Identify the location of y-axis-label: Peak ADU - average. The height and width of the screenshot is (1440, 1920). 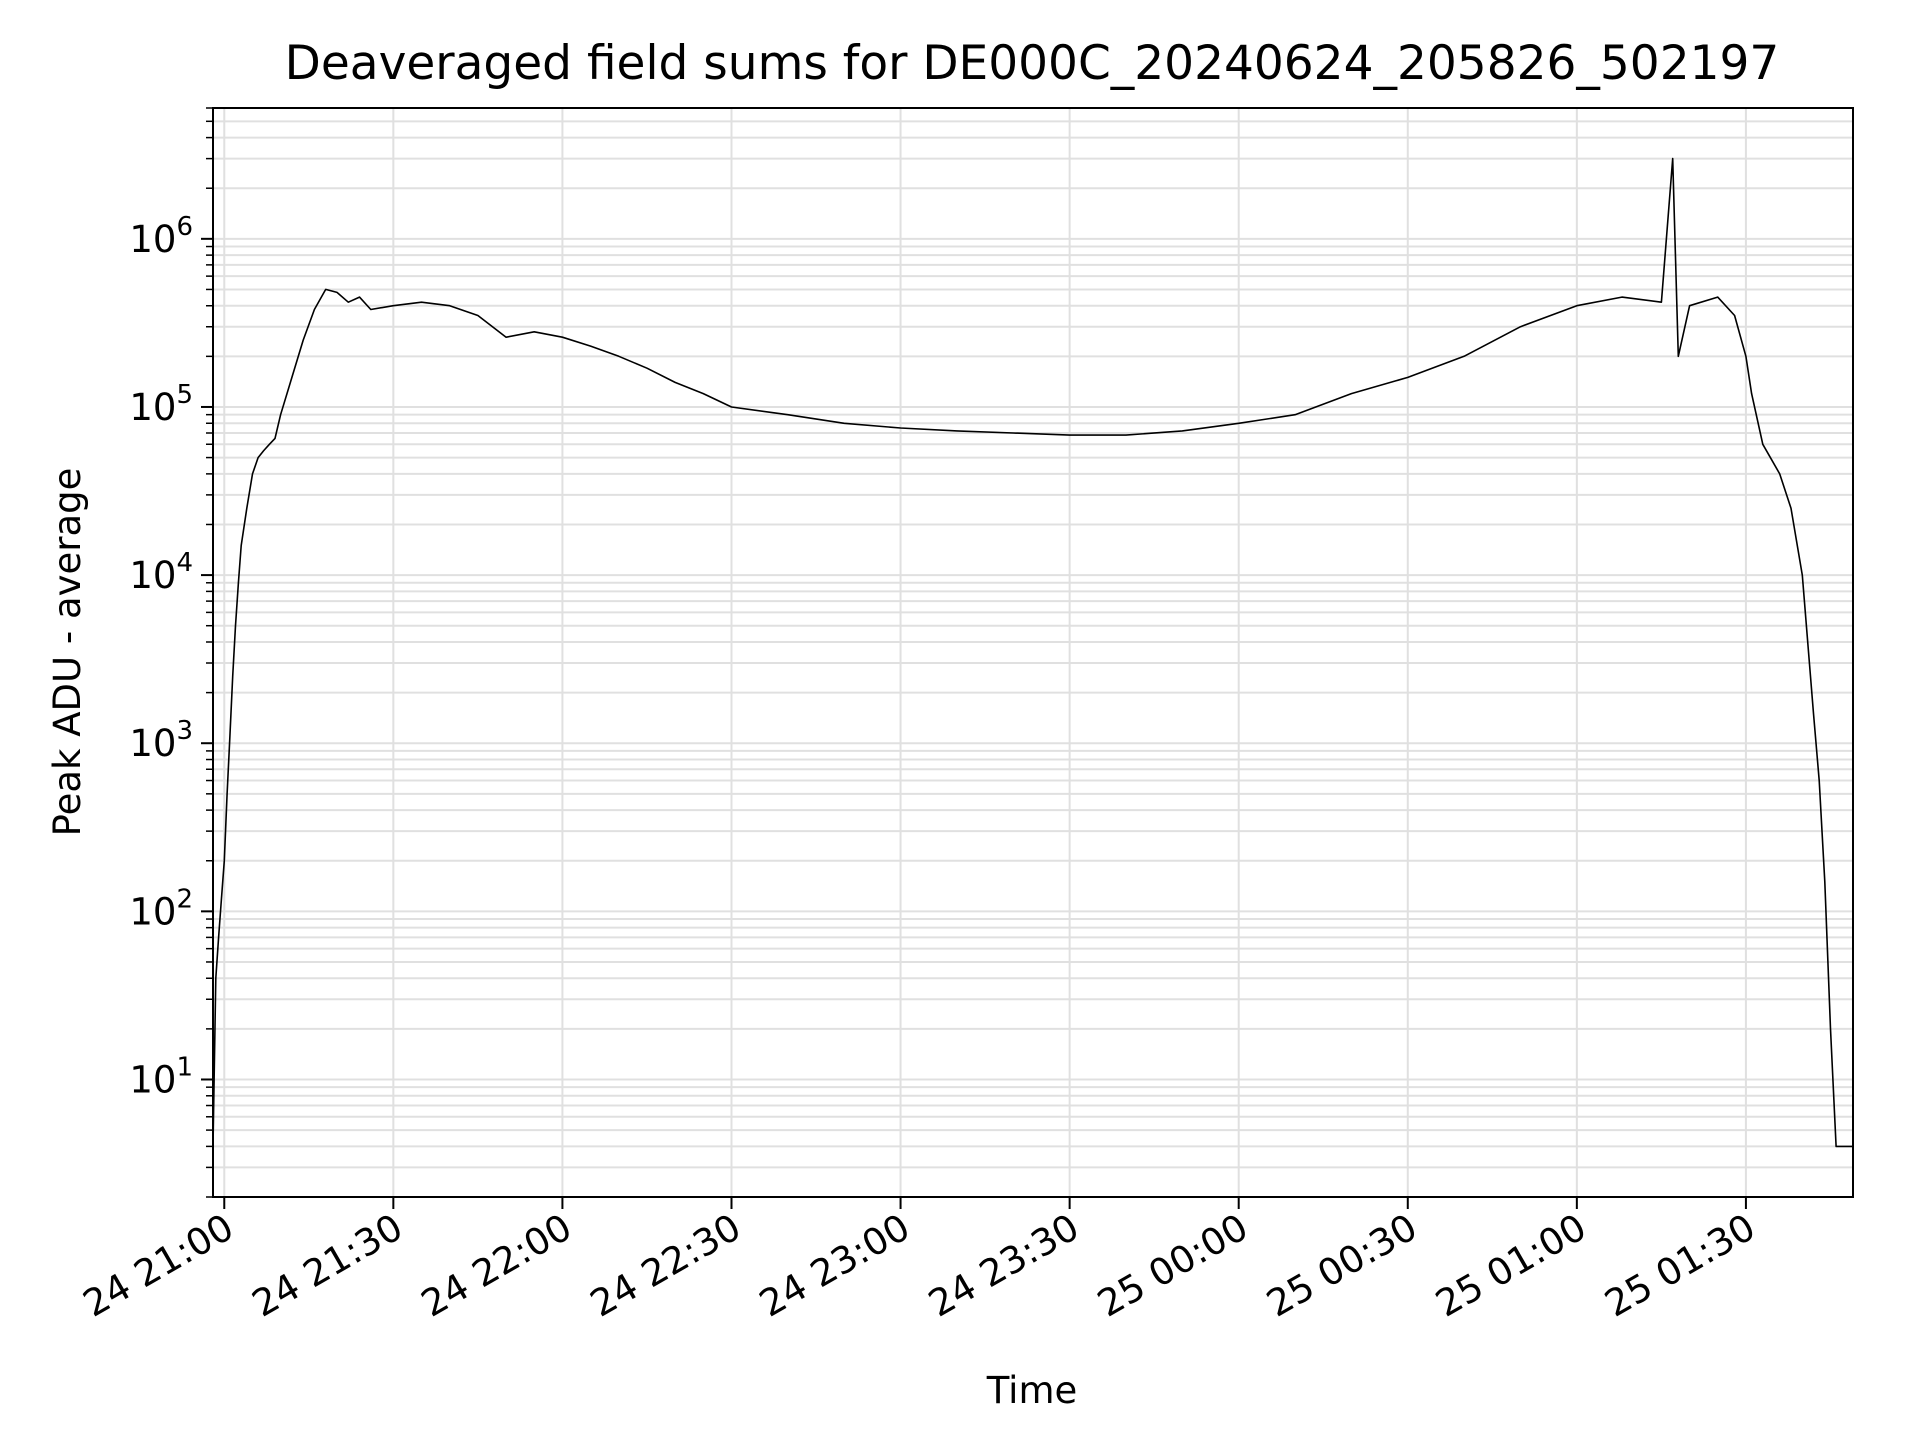
(67, 652).